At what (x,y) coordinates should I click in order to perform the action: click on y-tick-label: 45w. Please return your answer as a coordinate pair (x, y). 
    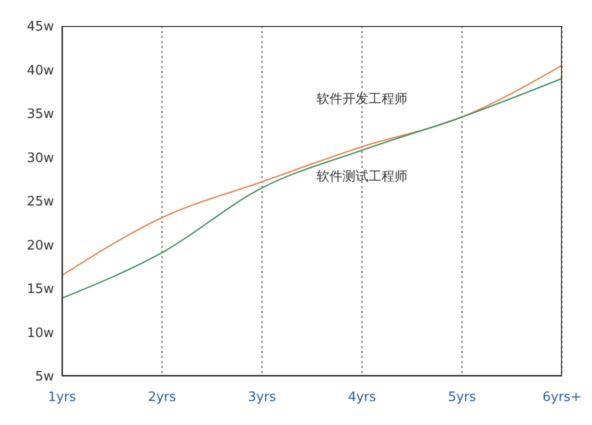
    Looking at the image, I should click on (40, 27).